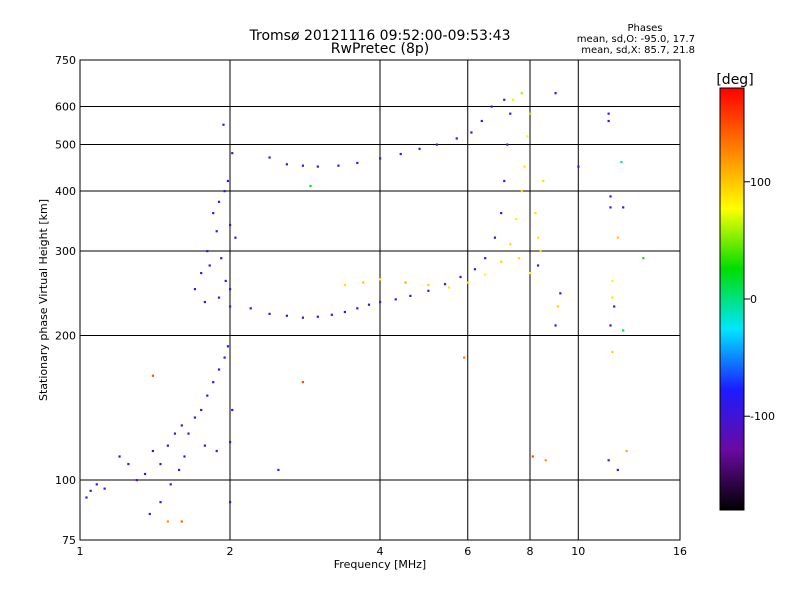  I want to click on colorbar-tick-label: 0, so click(753, 299).